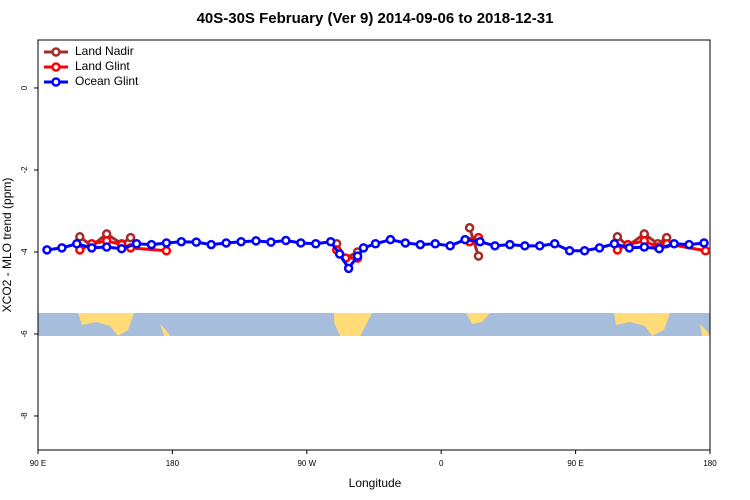  I want to click on x-axis-label: Longitude, so click(375, 483).